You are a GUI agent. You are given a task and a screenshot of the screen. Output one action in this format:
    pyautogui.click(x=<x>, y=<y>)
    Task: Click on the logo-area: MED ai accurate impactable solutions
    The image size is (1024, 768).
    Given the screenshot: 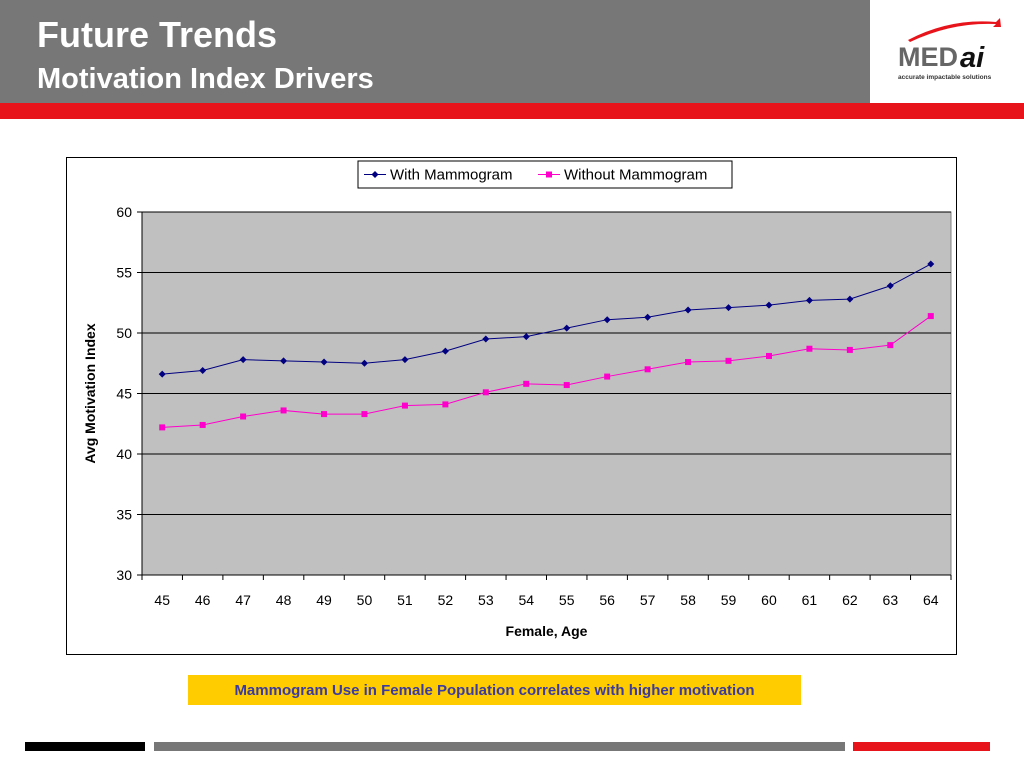 What is the action you would take?
    pyautogui.click(x=947, y=51)
    